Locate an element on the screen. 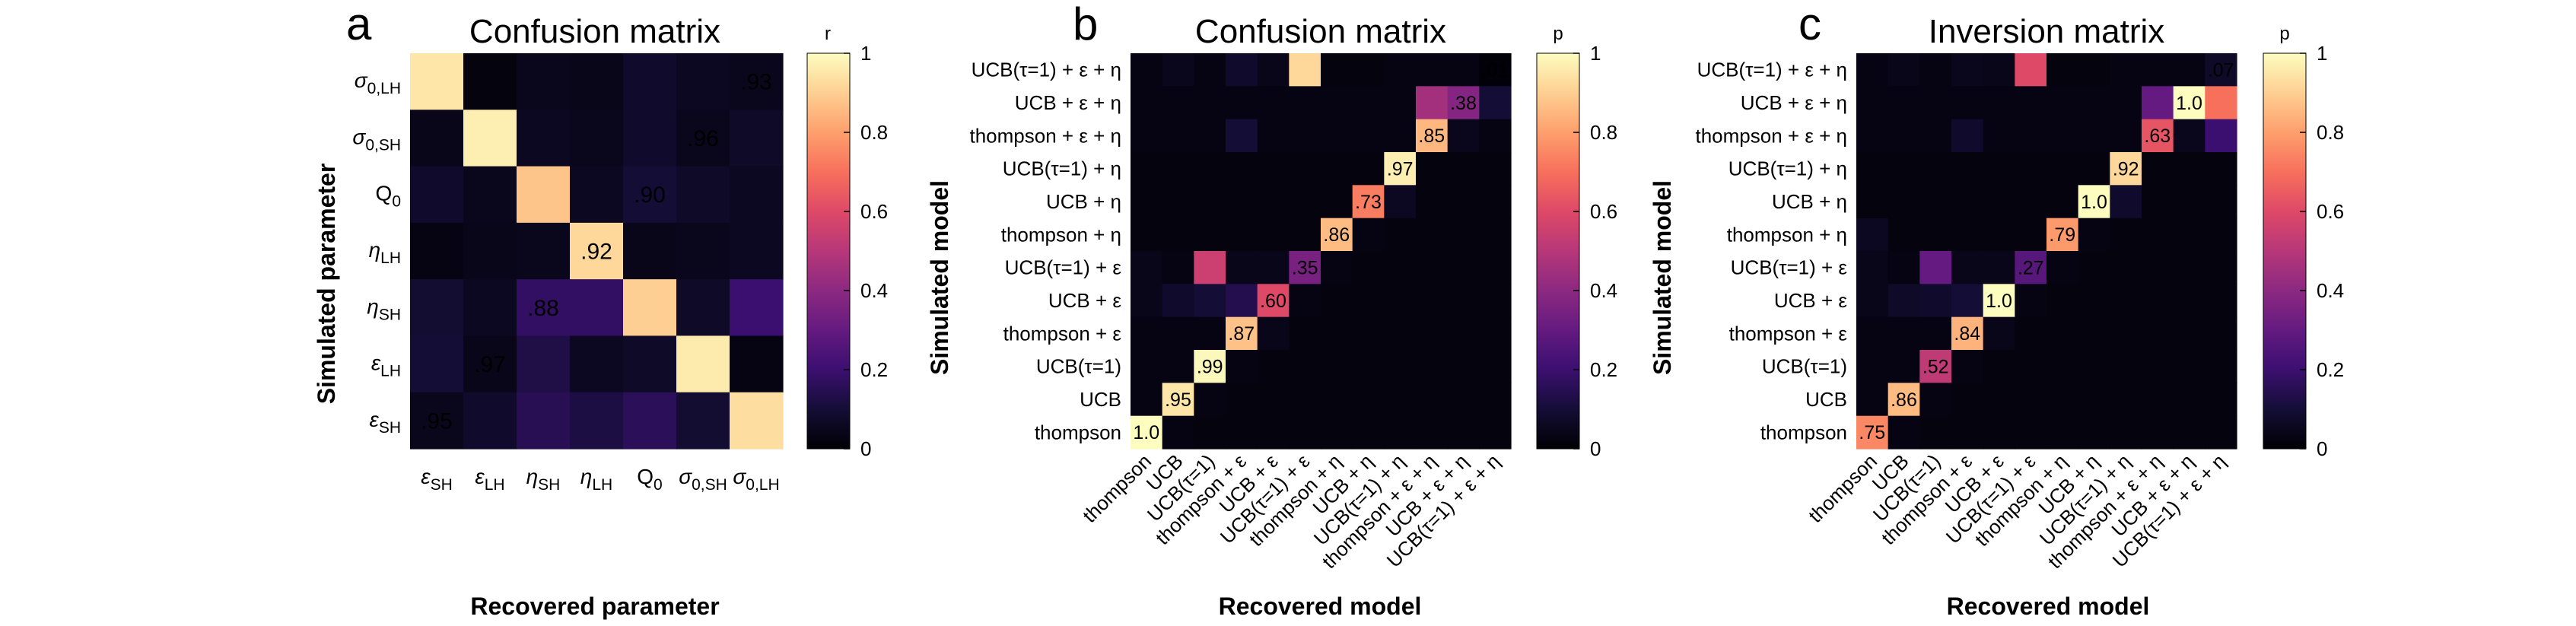  colorbar-tick-label: 0.2 is located at coordinates (1603, 370).